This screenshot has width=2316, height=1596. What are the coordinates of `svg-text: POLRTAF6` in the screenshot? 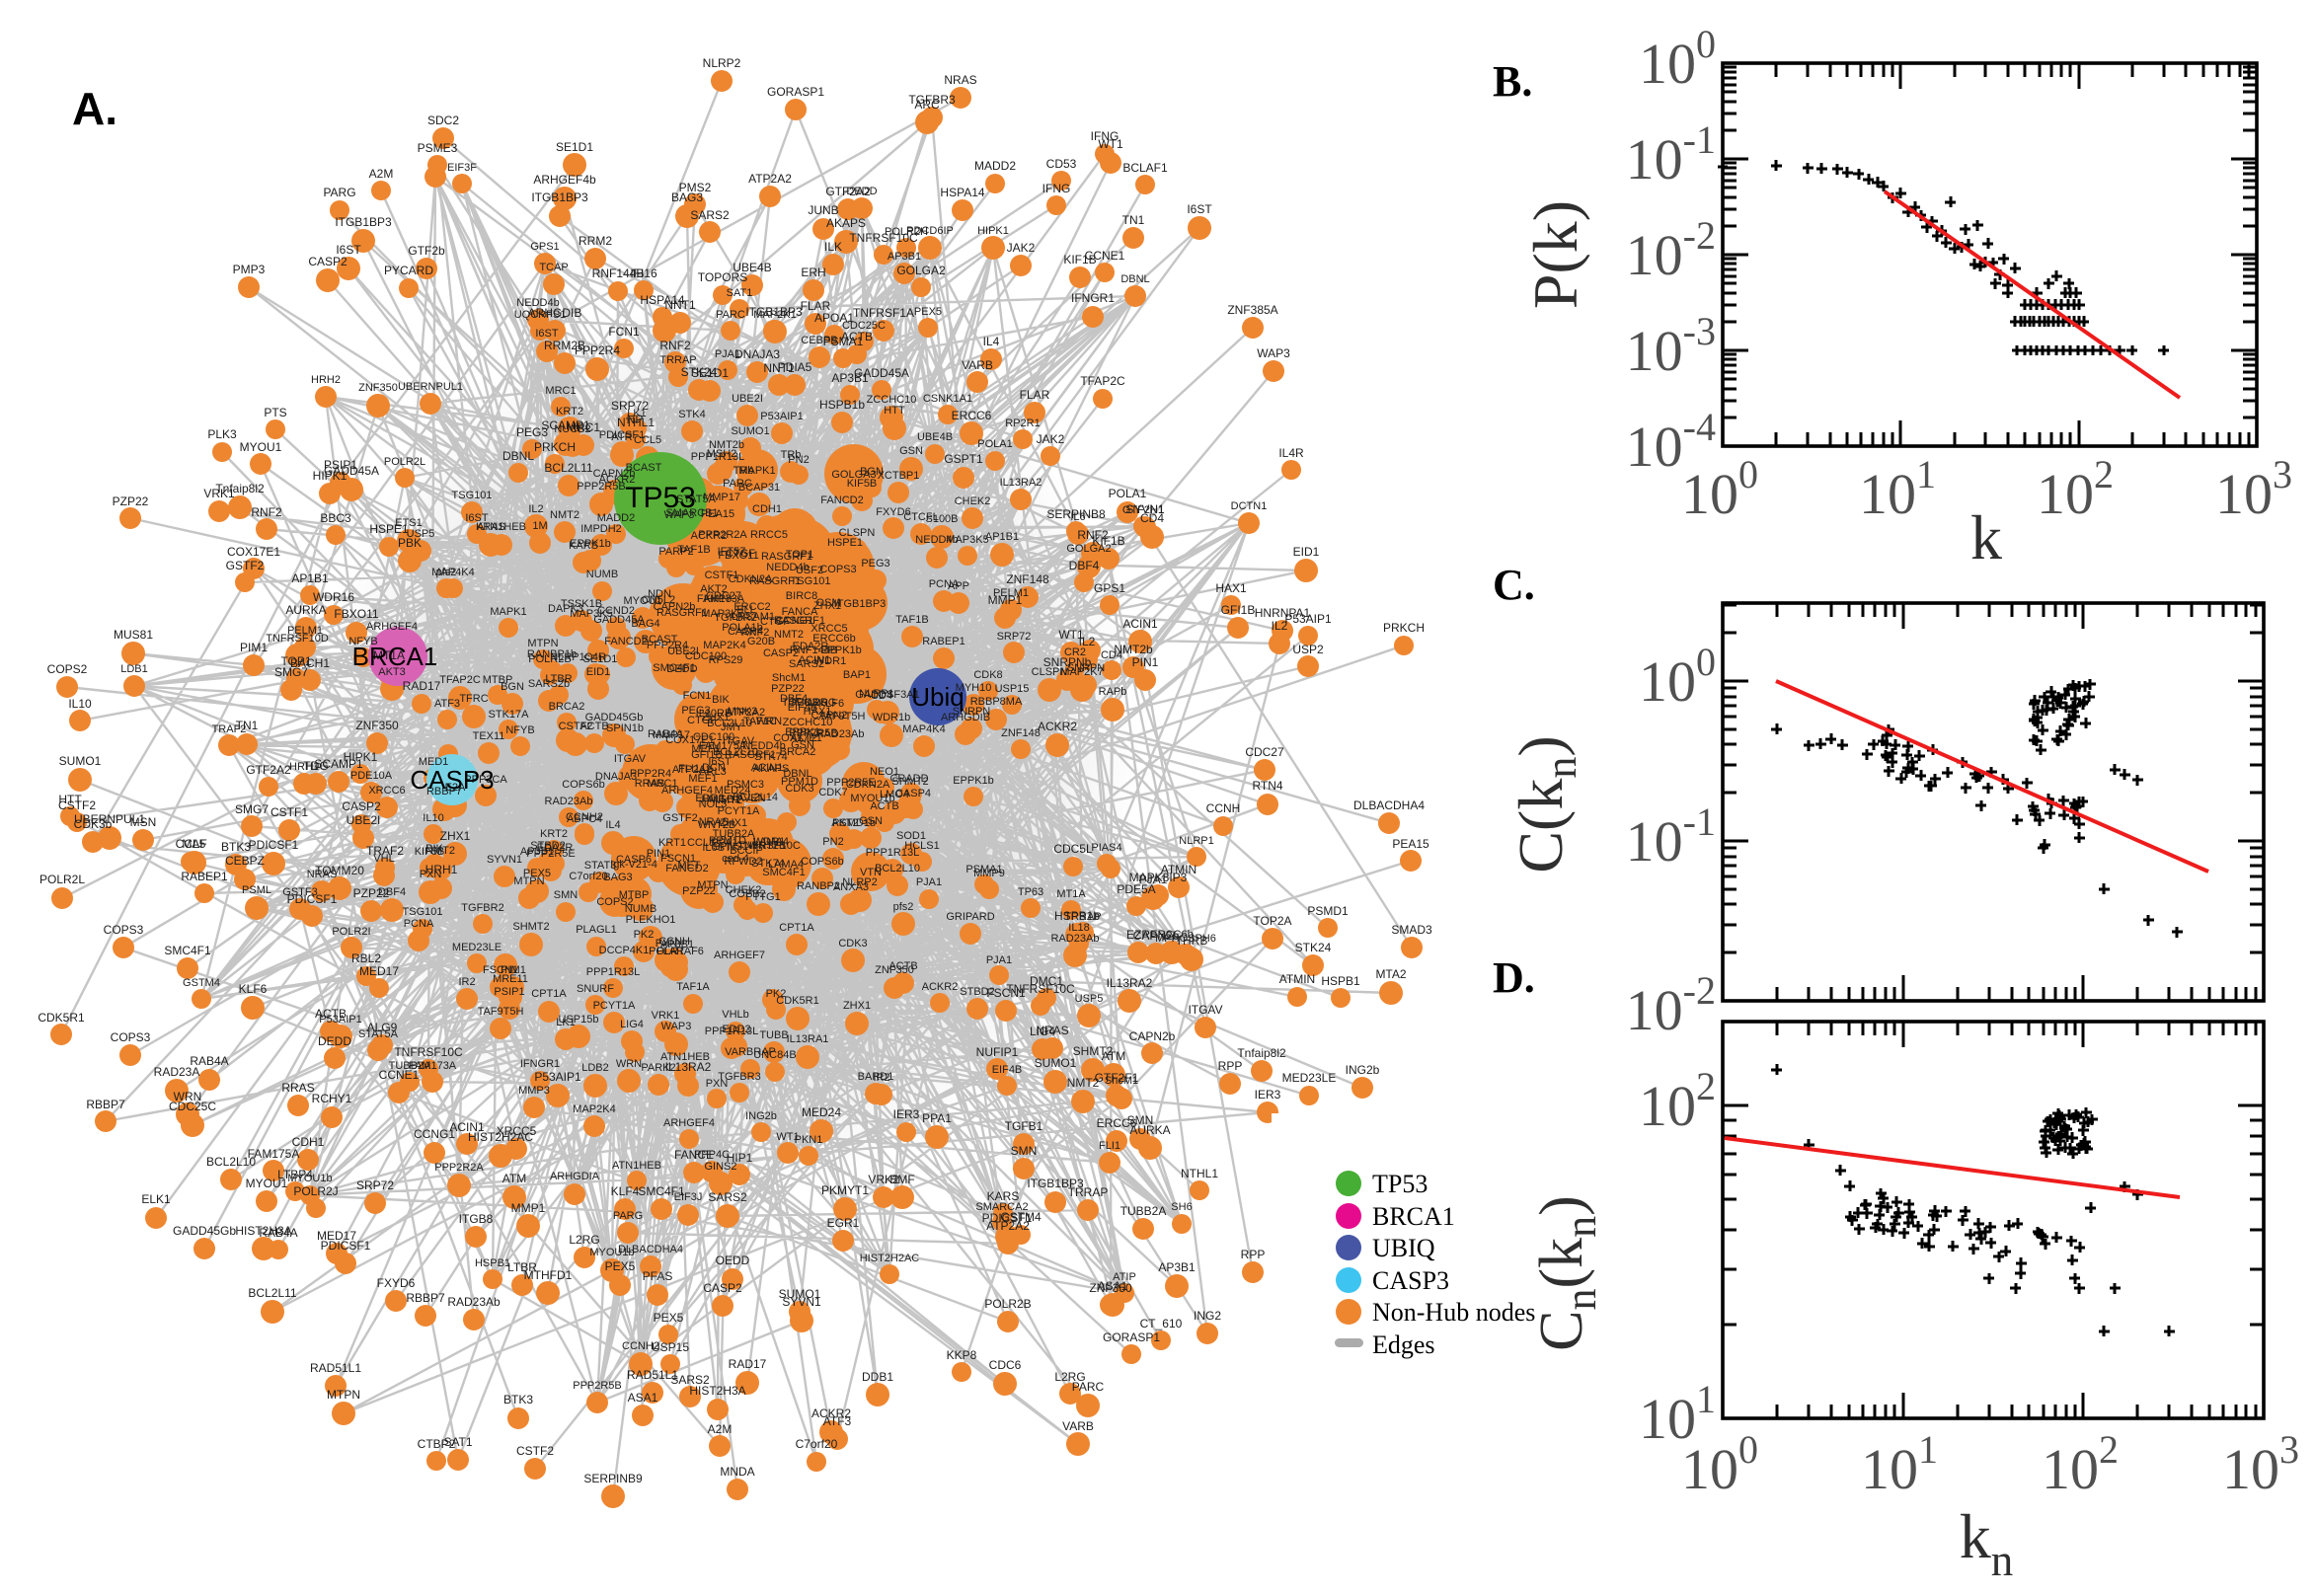 It's located at (676, 951).